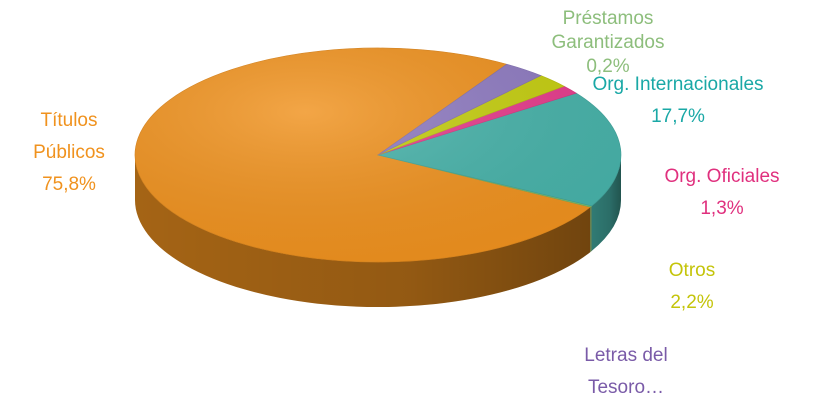 The image size is (821, 396). What do you see at coordinates (677, 84) in the screenshot?
I see `label-2-0: Org. Internacionales` at bounding box center [677, 84].